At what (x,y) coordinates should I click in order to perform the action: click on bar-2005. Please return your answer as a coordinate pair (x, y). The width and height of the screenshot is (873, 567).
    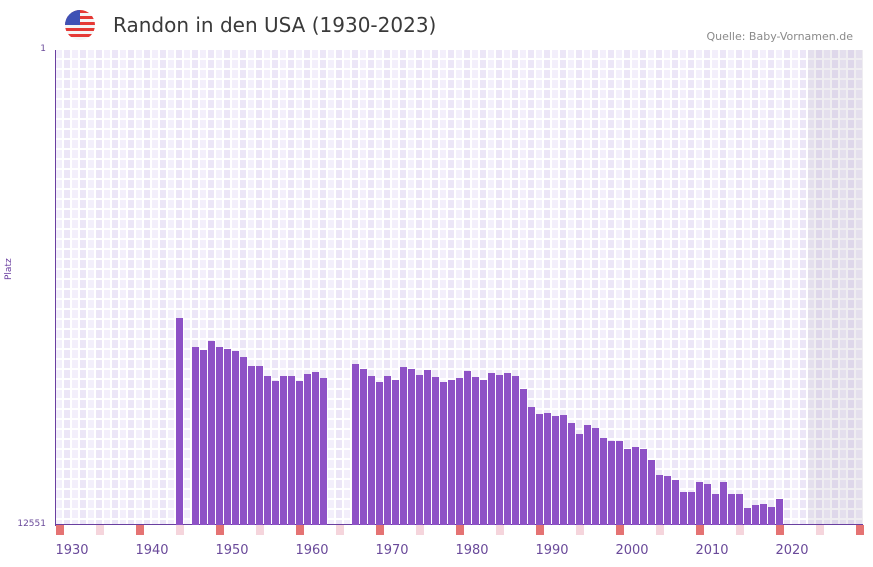
    Looking at the image, I should click on (659, 500).